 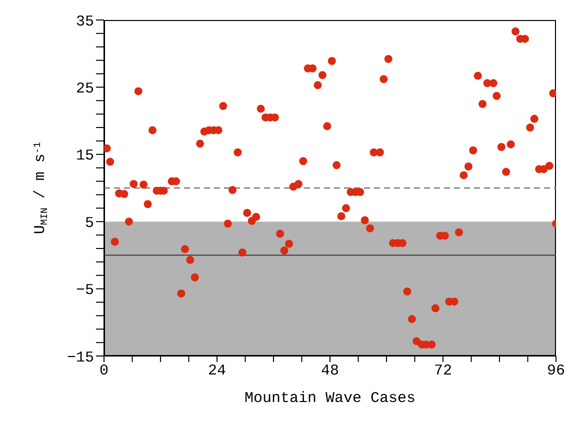 I want to click on x-tick-label: 0, so click(x=104, y=371).